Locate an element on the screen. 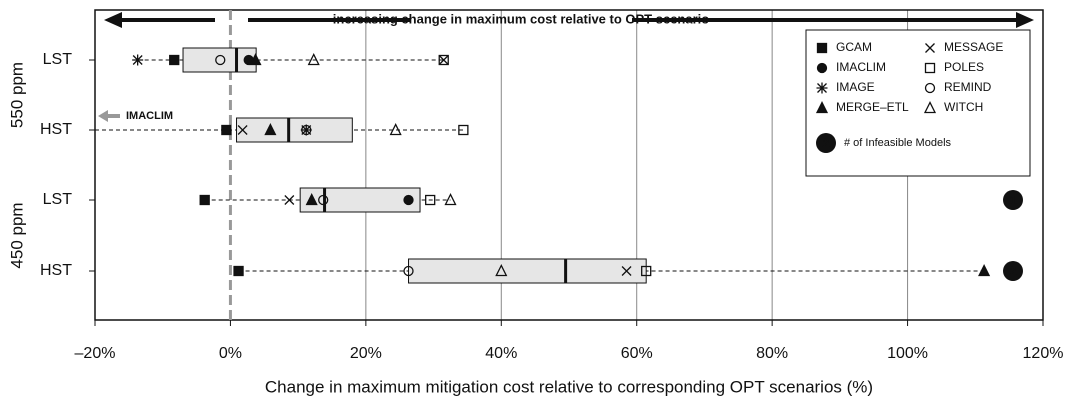  legend-label: POLES is located at coordinates (964, 67).